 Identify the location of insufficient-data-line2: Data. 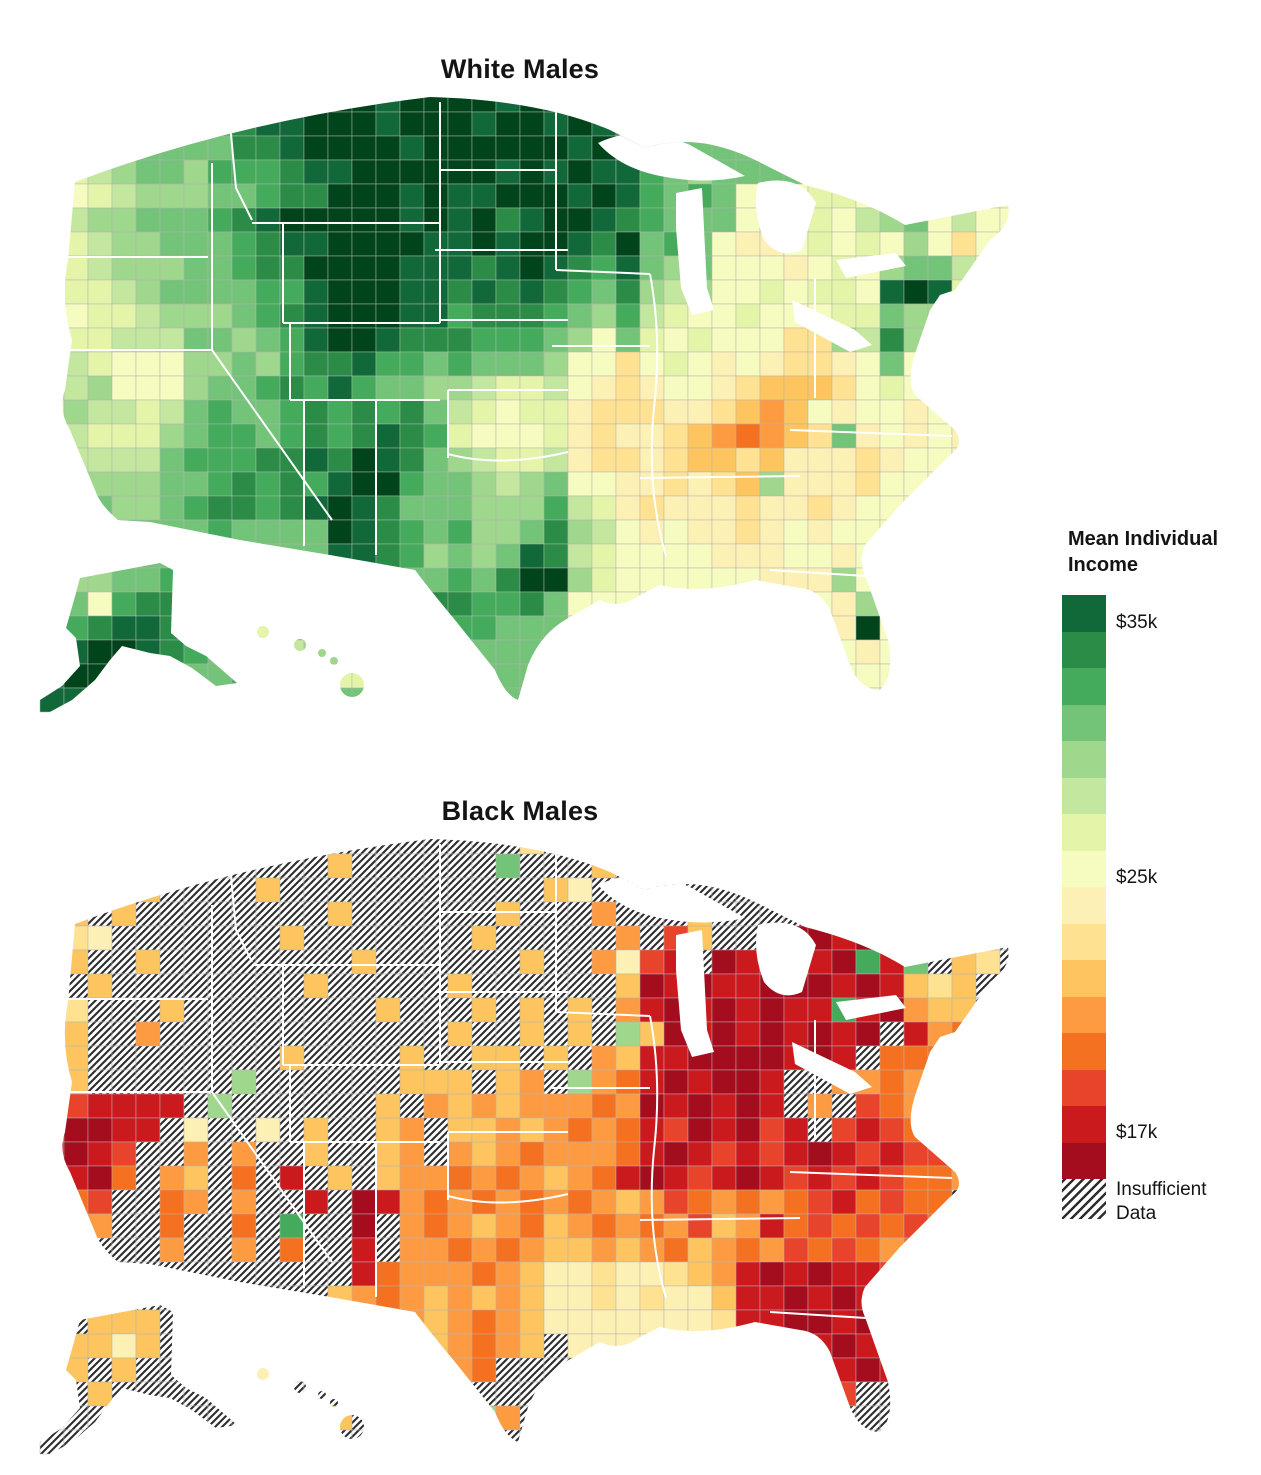
(1136, 1213).